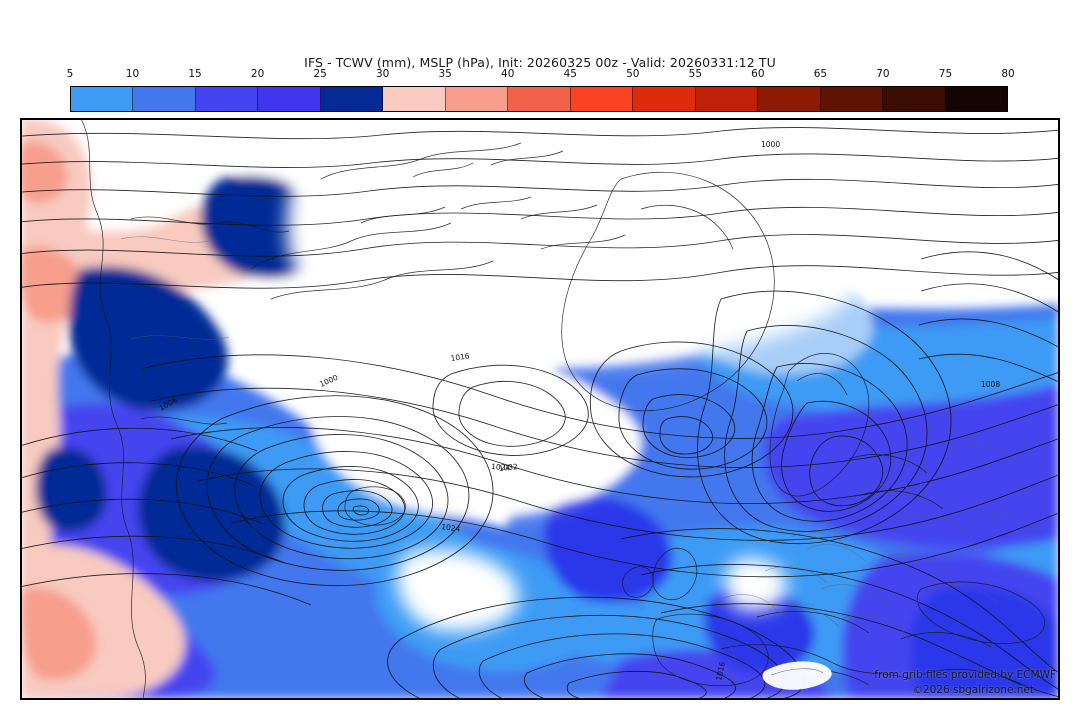 This screenshot has width=1080, height=718. I want to click on colorbar-tick-5: 5, so click(70, 74).